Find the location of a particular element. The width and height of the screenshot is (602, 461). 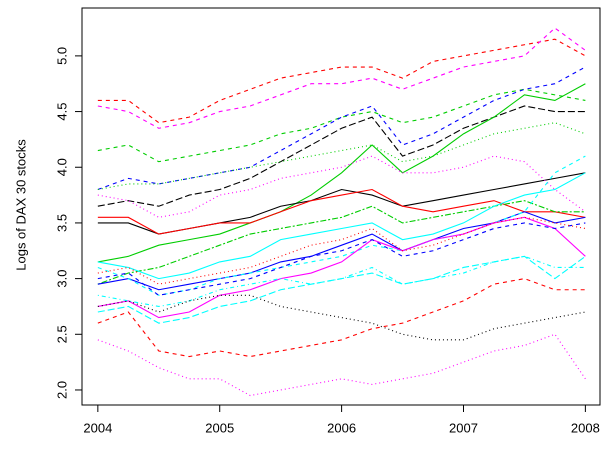

x-tick-label: 2005 is located at coordinates (219, 427).